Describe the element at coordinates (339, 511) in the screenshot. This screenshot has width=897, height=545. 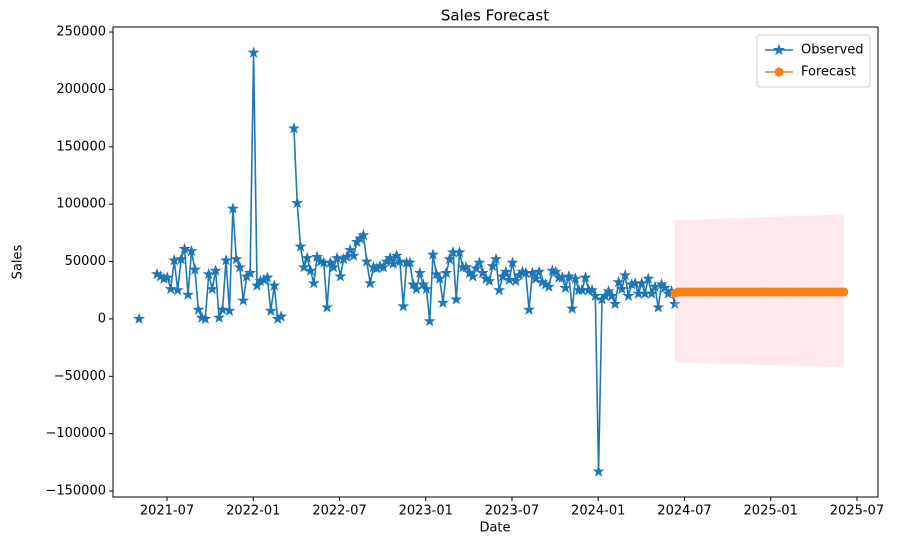
I see `x-tick-label: 2022-07` at that location.